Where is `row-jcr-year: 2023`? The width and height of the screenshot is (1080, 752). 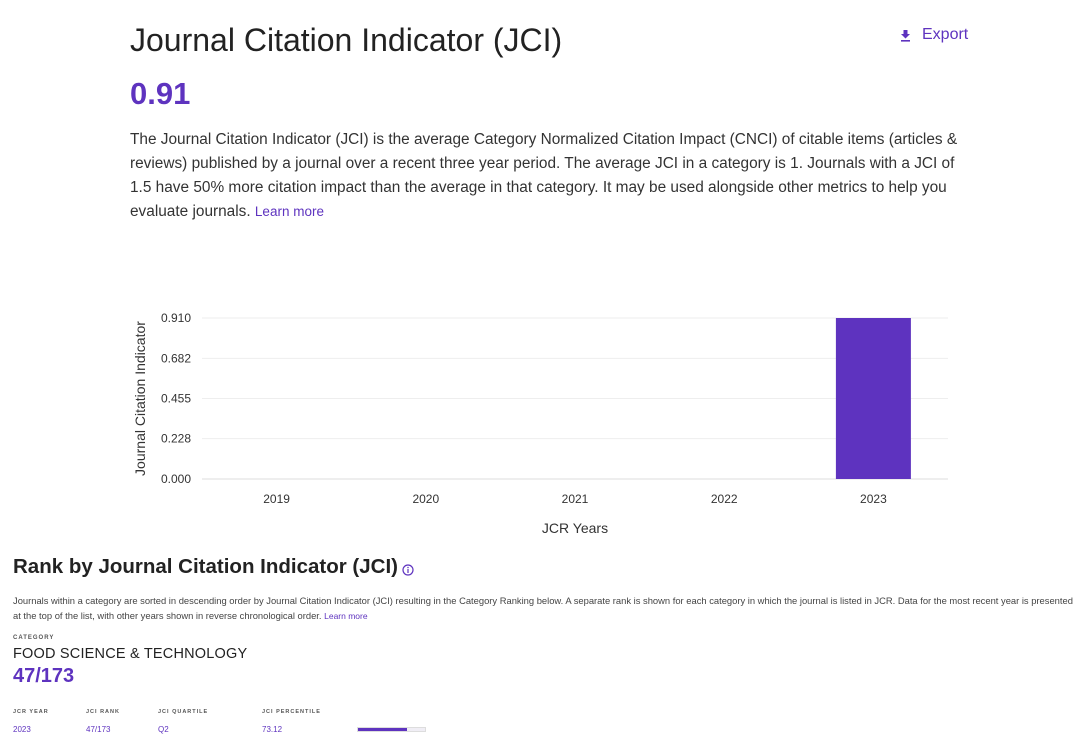
row-jcr-year: 2023 is located at coordinates (22, 729).